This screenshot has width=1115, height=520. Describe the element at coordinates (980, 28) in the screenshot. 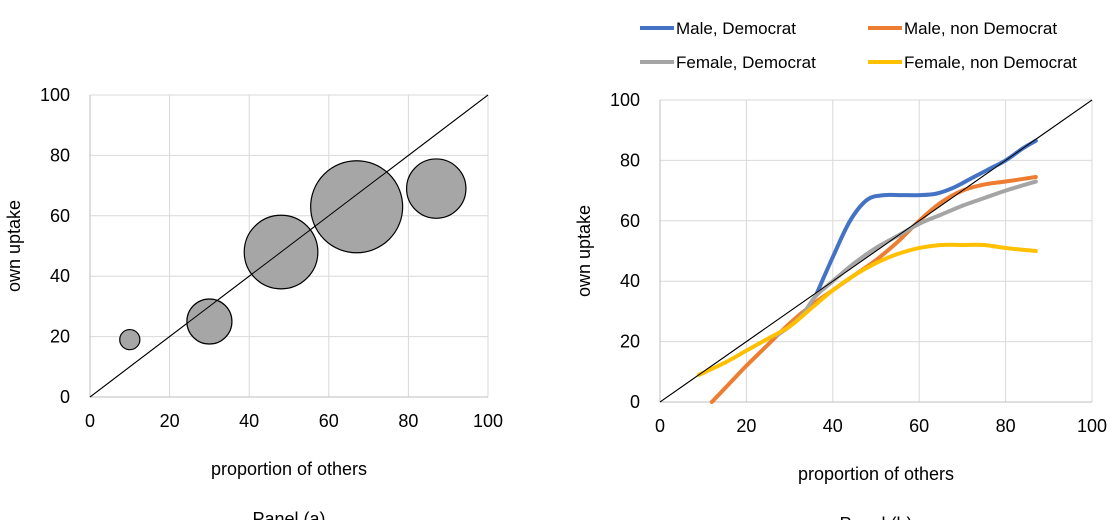

I see `legend-label: Male, non Democrat` at that location.